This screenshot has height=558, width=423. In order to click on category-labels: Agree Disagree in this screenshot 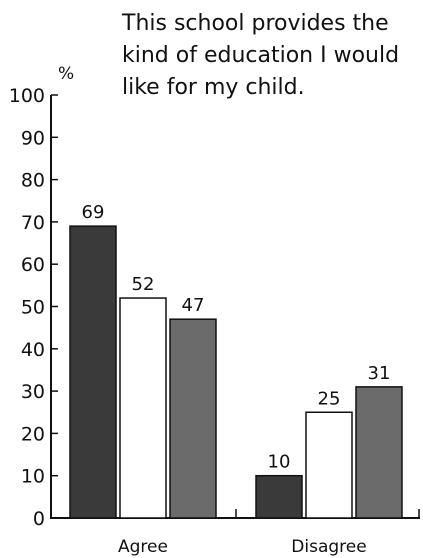, I will do `click(242, 547)`.